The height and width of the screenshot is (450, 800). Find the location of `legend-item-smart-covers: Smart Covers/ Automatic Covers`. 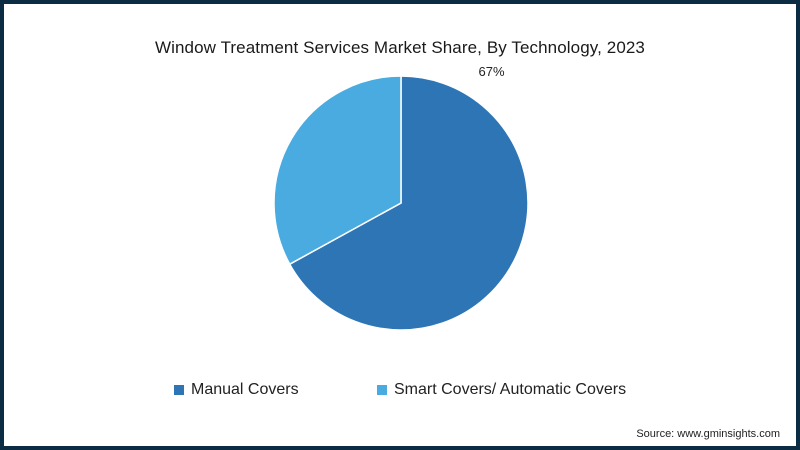

legend-item-smart-covers: Smart Covers/ Automatic Covers is located at coordinates (501, 390).